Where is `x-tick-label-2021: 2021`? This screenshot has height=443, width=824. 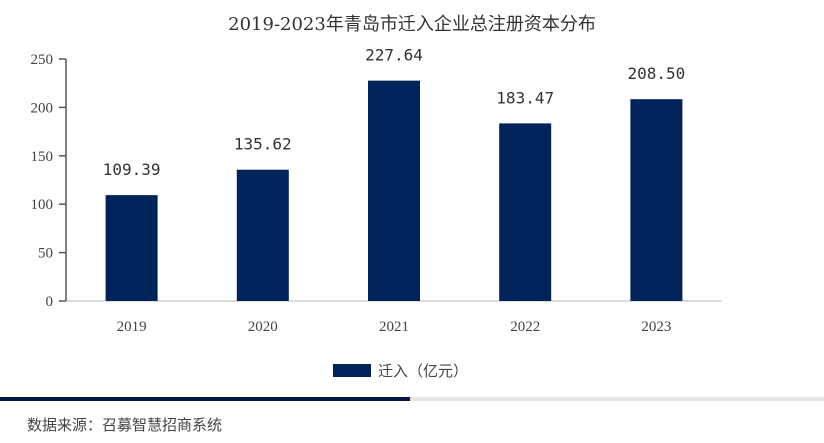 x-tick-label-2021: 2021 is located at coordinates (394, 327).